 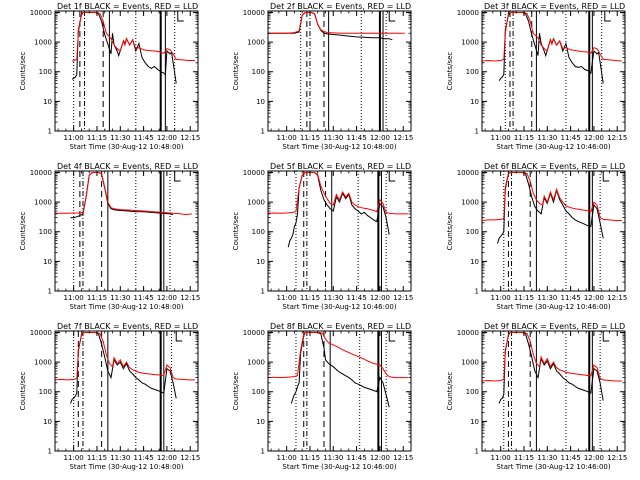 I want to click on panel-title: Det 7f BLACK = Events, RED = LLD, so click(x=127, y=326).